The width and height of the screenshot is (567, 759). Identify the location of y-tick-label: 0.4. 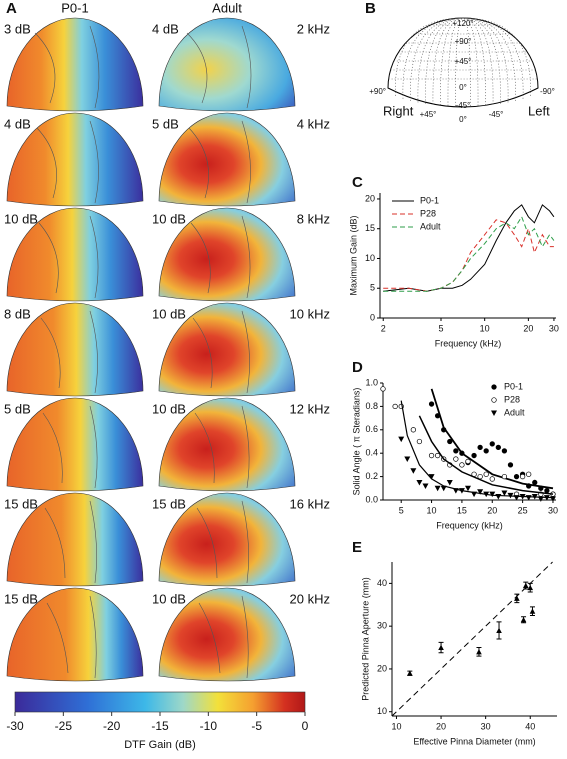
(371, 453).